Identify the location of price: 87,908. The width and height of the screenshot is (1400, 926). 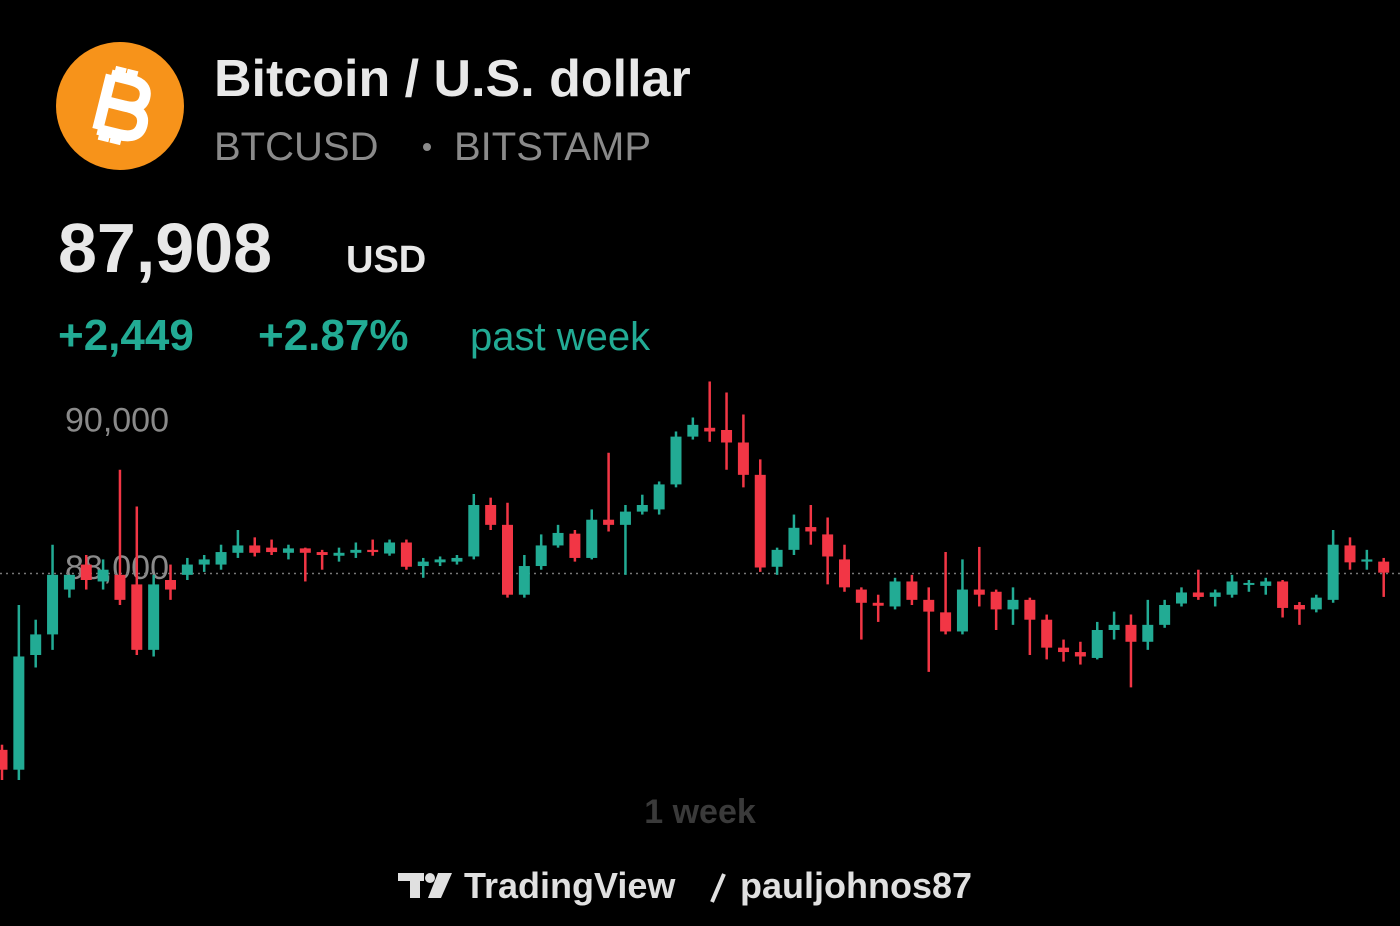
(165, 248).